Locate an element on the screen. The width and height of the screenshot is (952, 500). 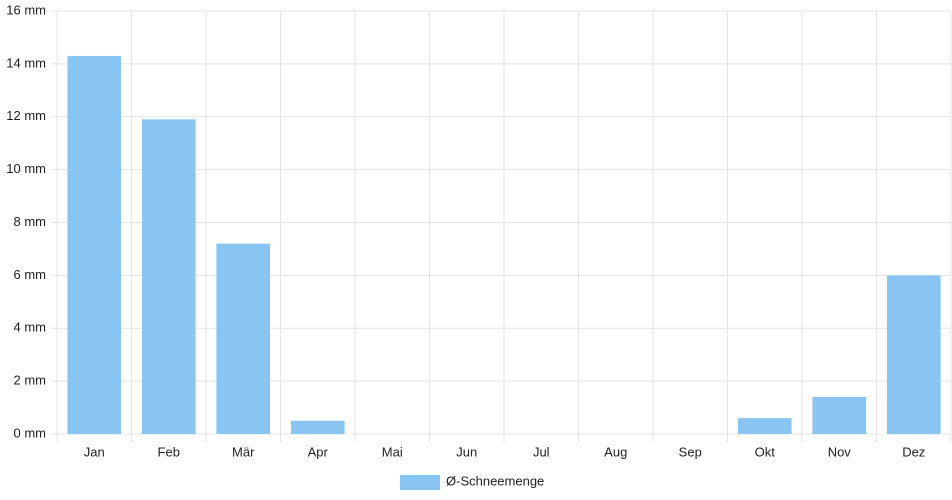
y-tick-label: 8 mm is located at coordinates (30, 221).